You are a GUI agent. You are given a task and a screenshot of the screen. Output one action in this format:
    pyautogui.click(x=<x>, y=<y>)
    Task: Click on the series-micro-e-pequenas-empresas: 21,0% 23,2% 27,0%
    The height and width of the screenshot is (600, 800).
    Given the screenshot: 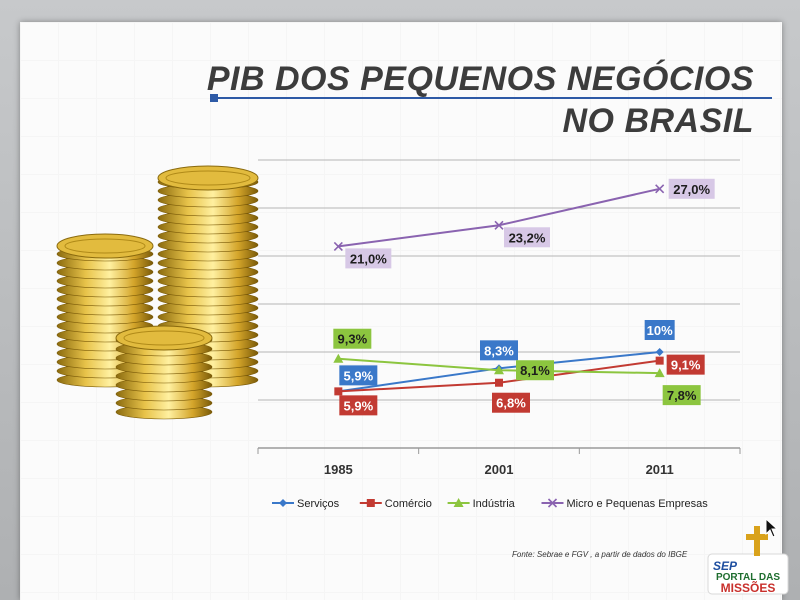 What is the action you would take?
    pyautogui.click(x=524, y=223)
    